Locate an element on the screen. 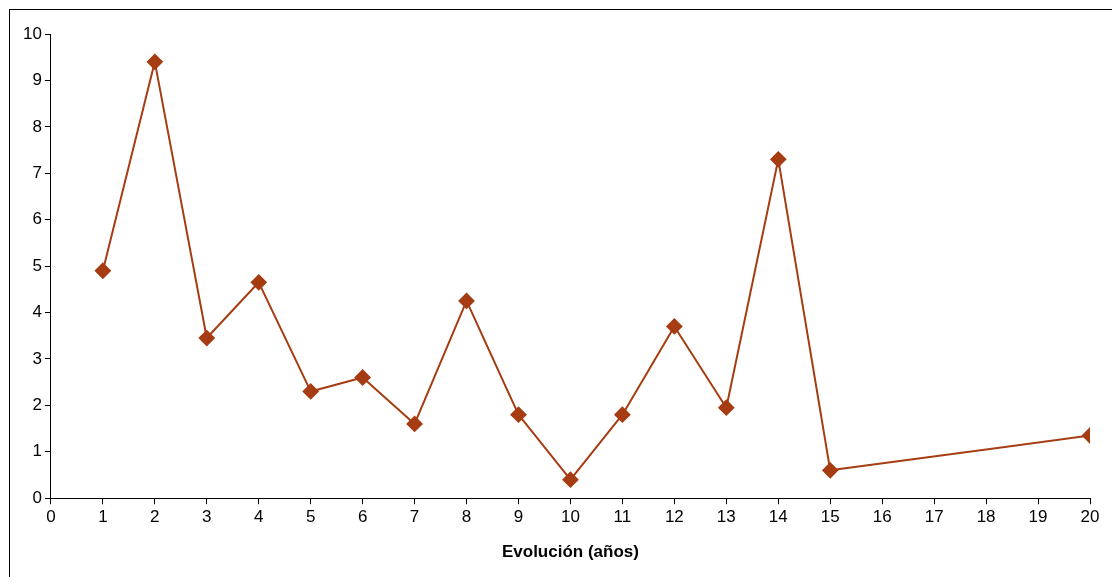  y-tick-label: 4 is located at coordinates (37, 312).